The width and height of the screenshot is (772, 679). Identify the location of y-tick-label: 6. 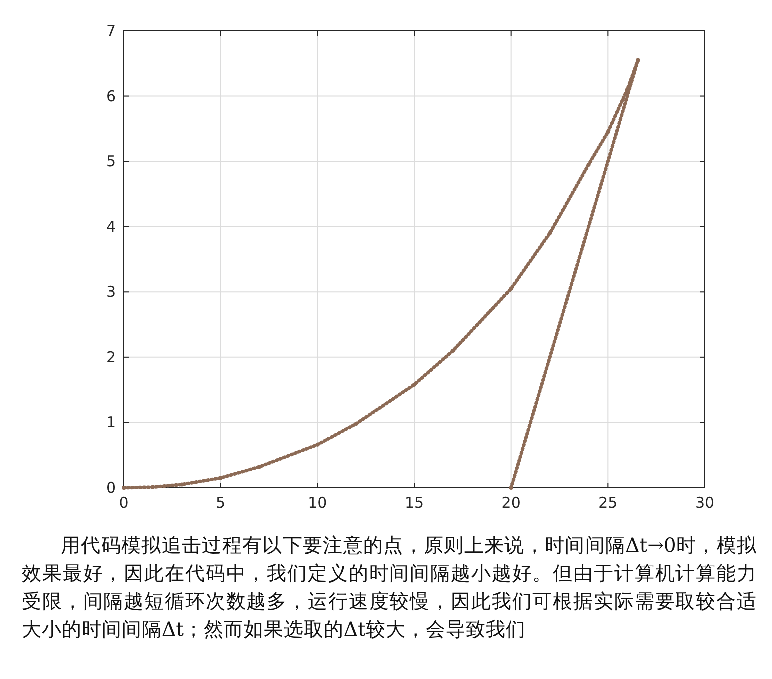
(111, 96).